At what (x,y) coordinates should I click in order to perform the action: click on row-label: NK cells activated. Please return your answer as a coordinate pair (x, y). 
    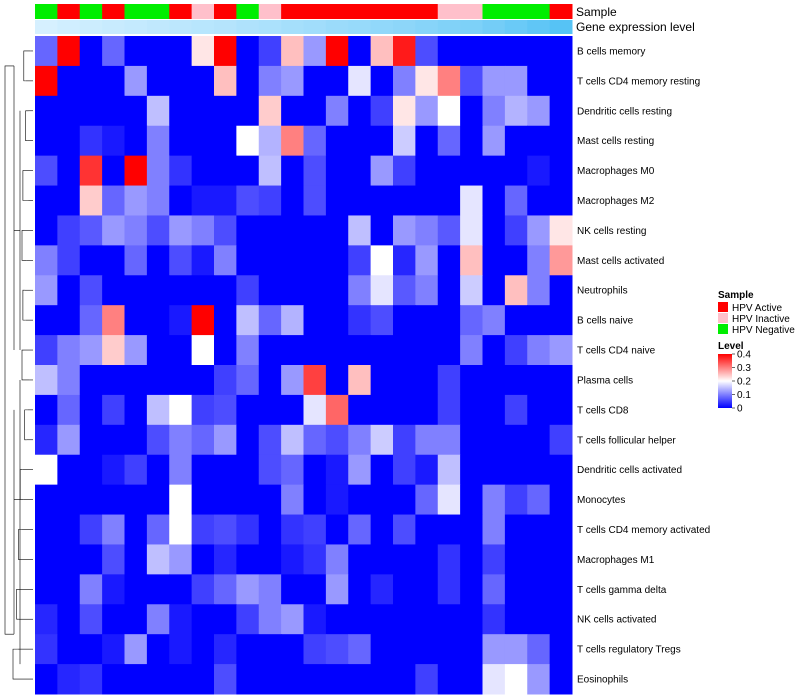
    Looking at the image, I should click on (616, 620).